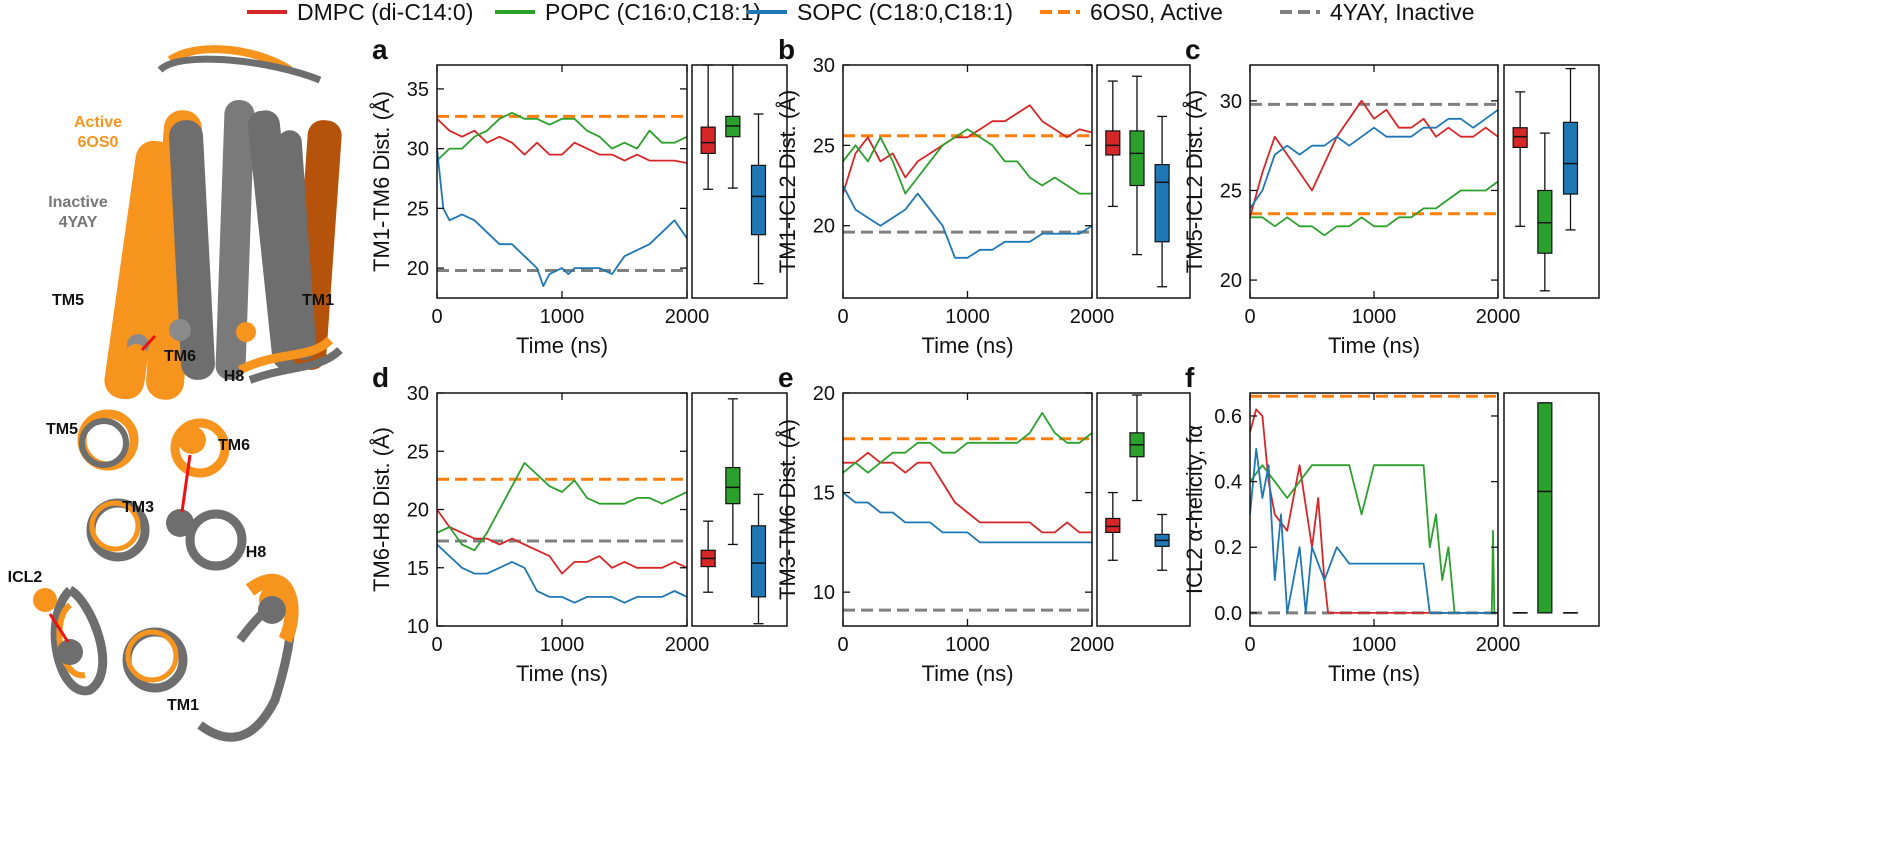  I want to click on y-tick-label: 0.0, so click(1228, 614).